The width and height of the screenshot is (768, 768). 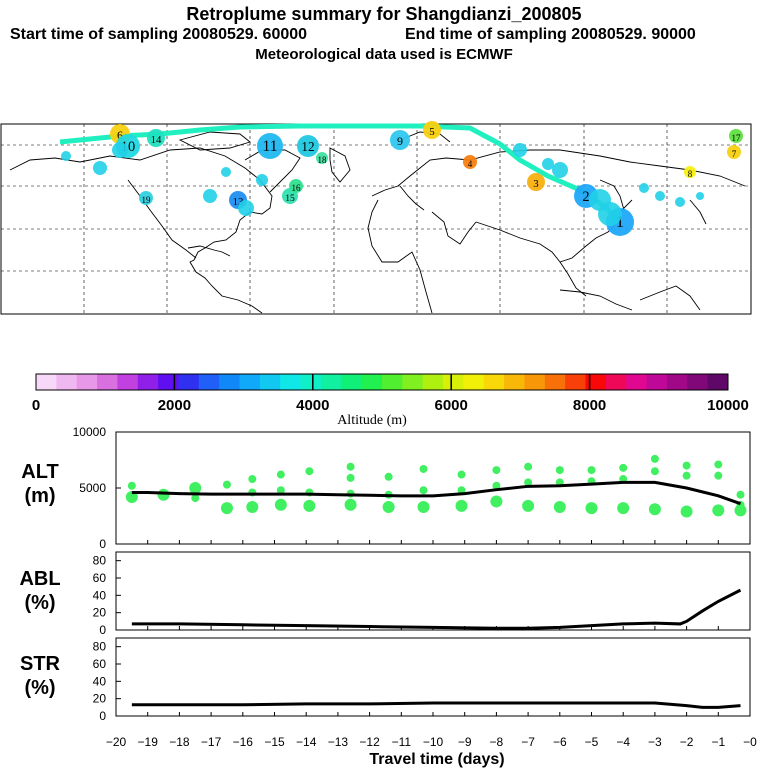 I want to click on x-tick-label: −2, so click(x=687, y=742).